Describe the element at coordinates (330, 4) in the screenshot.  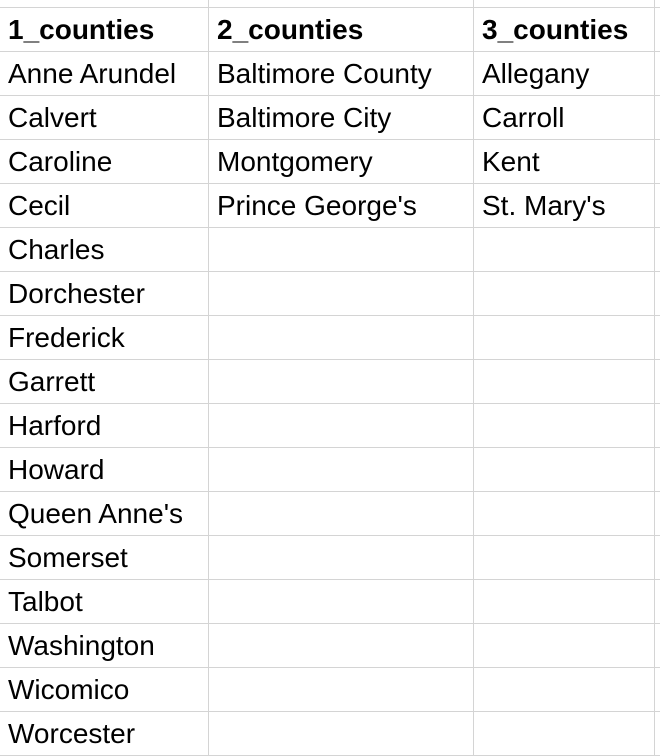
I see `row-strip-top` at that location.